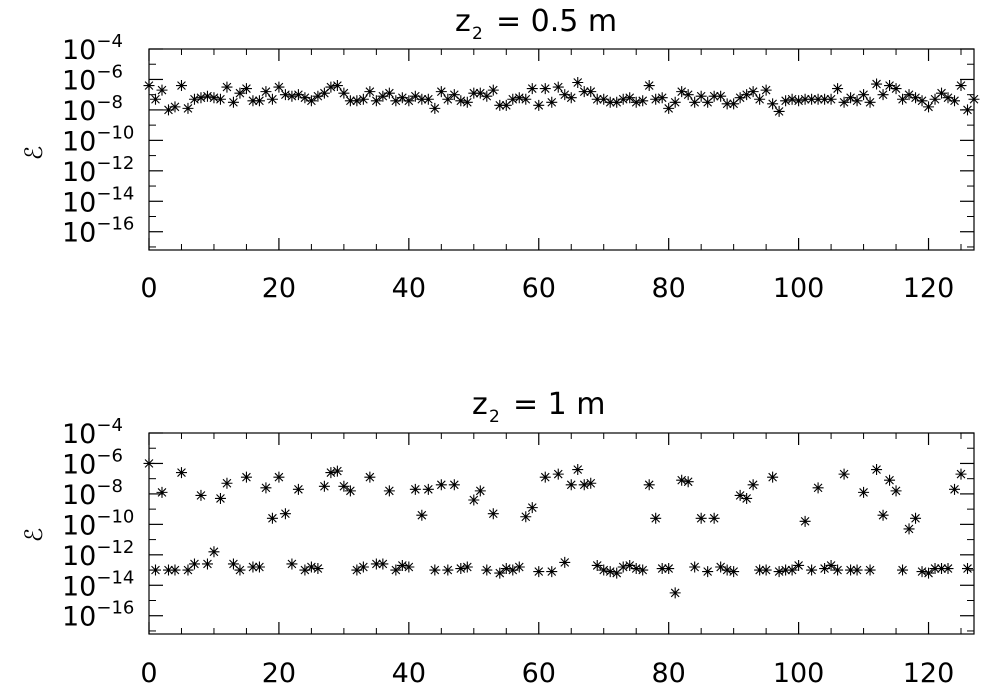 This screenshot has height=700, width=985. What do you see at coordinates (34, 535) in the screenshot?
I see `y-axis-label: ℰ` at bounding box center [34, 535].